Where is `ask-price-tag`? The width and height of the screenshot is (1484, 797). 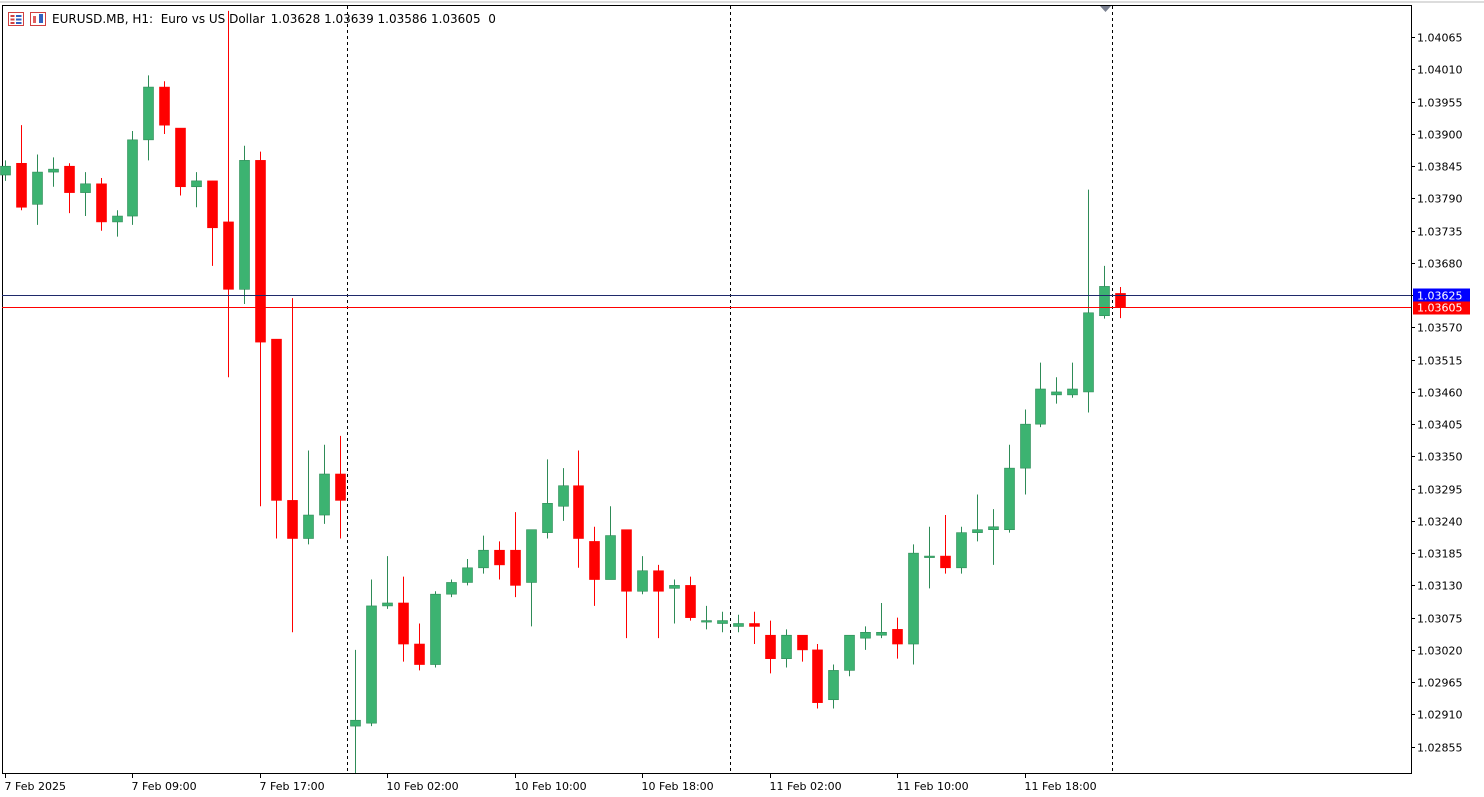
ask-price-tag is located at coordinates (1441, 295).